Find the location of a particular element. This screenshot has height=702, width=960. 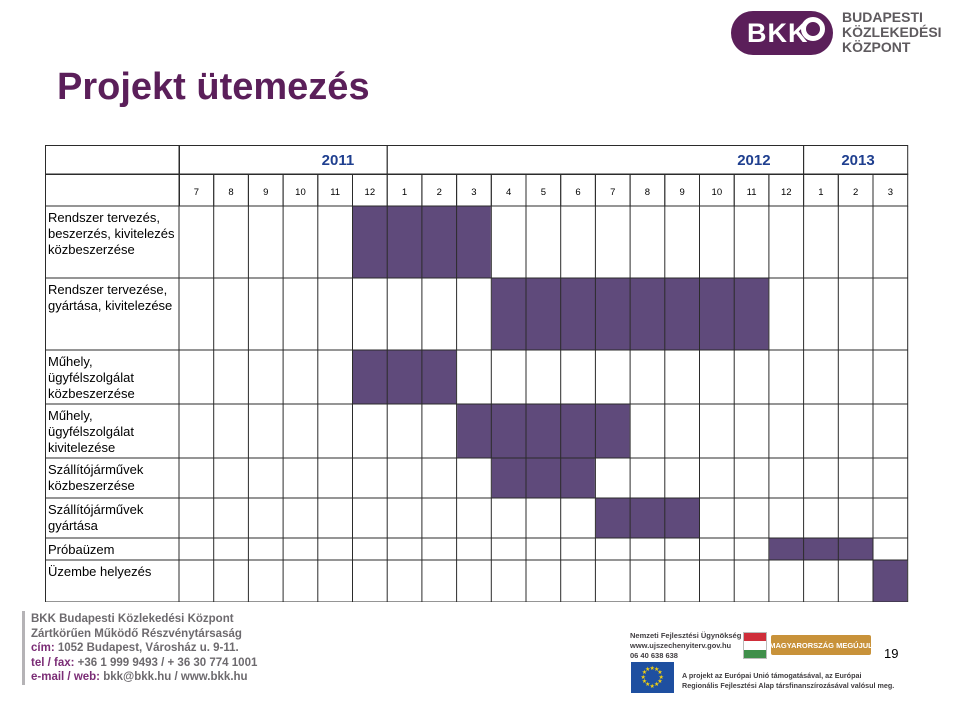

logo-wordmark: BUDAPESTI KÖZLEKEDÉSI KÖZPONT is located at coordinates (901, 32).